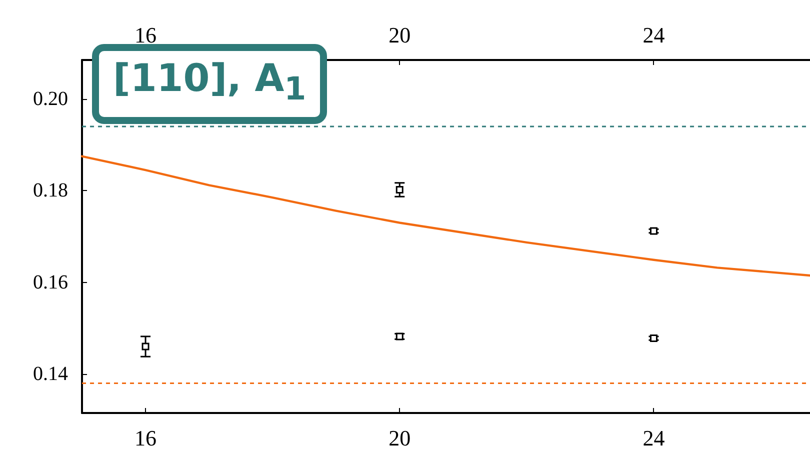 This screenshot has height=460, width=810. What do you see at coordinates (399, 438) in the screenshot?
I see `x-tick-label: 20` at bounding box center [399, 438].